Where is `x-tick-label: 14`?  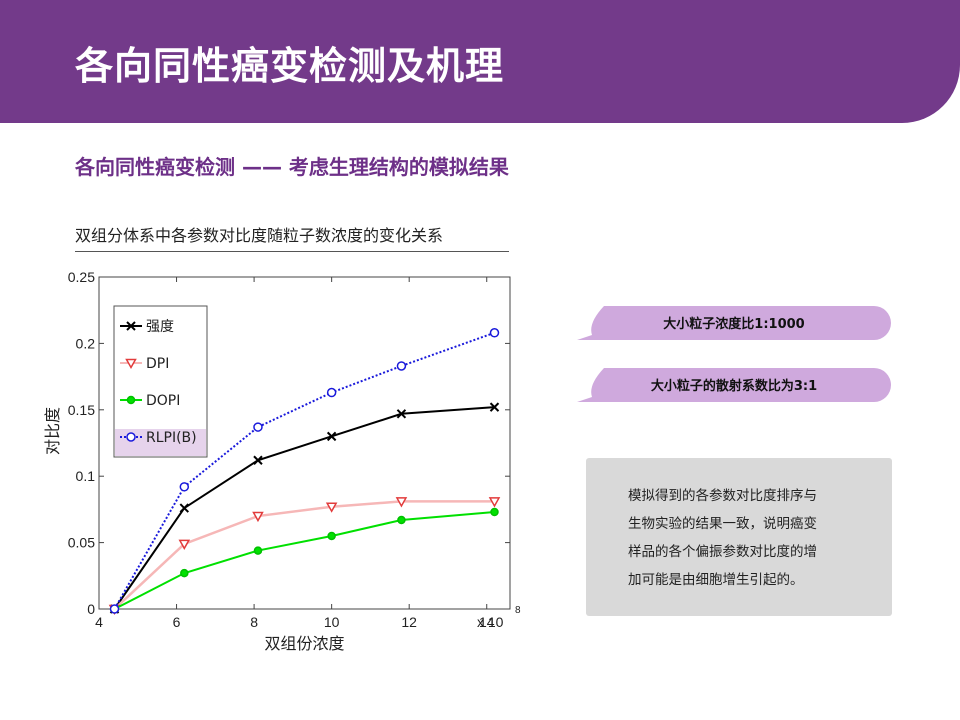 x-tick-label: 14 is located at coordinates (487, 622).